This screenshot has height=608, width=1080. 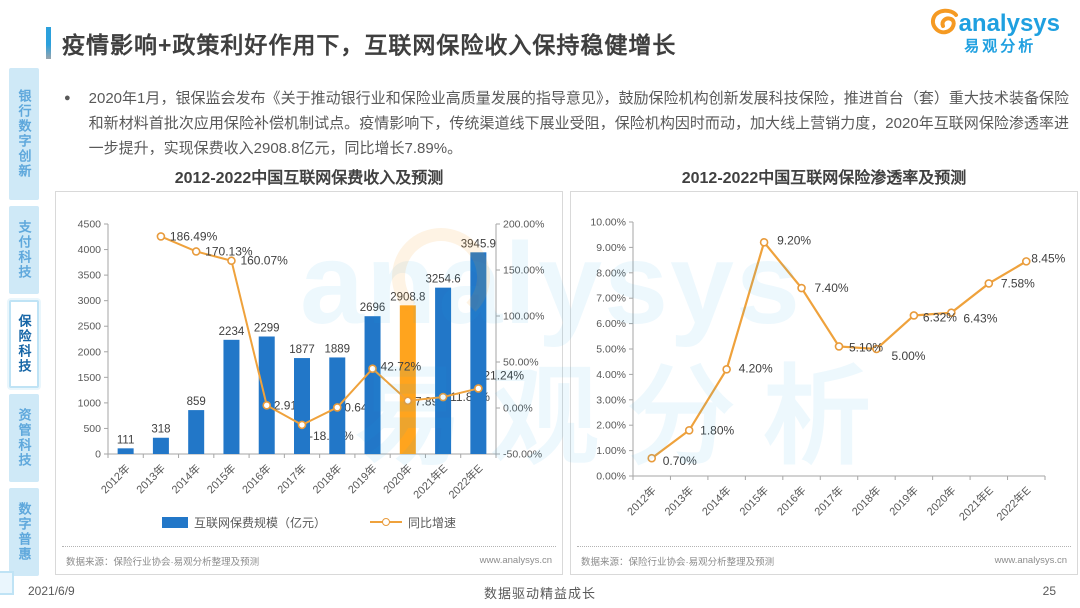 What do you see at coordinates (407, 379) in the screenshot?
I see `bar-2020年` at bounding box center [407, 379].